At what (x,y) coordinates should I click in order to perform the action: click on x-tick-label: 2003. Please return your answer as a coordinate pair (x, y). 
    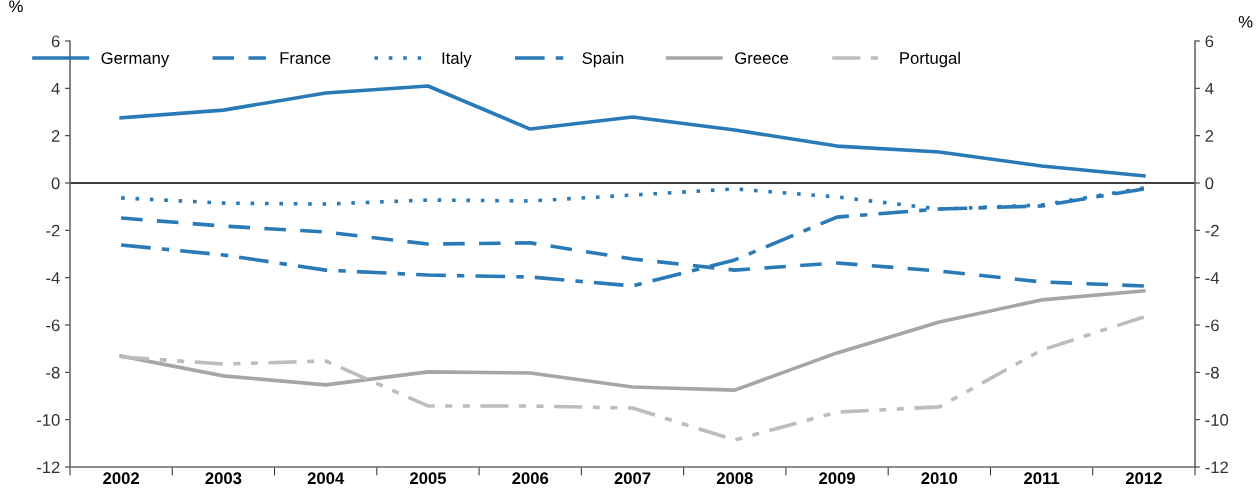
    Looking at the image, I should click on (223, 478).